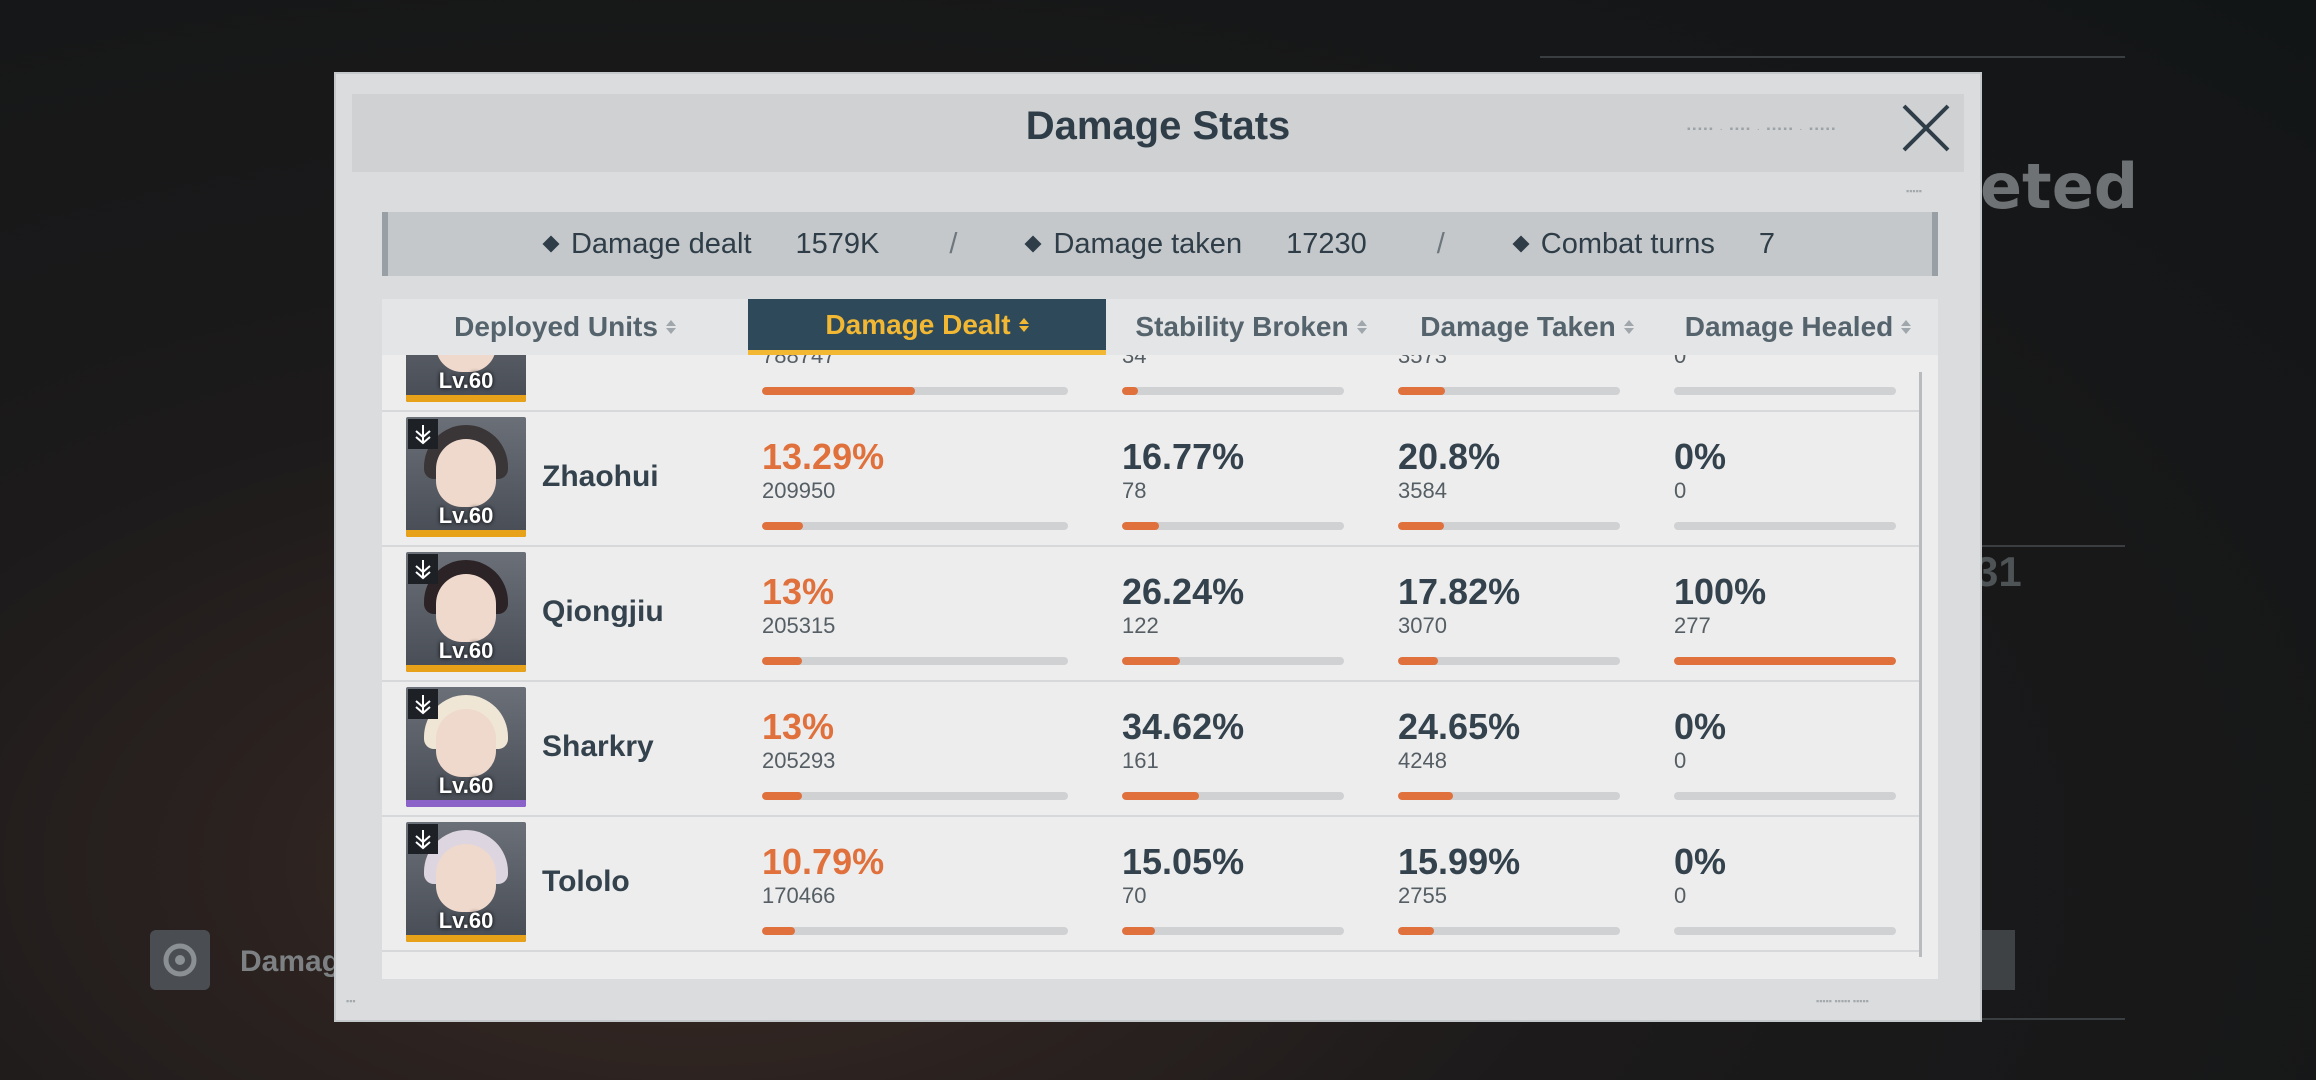  Describe the element at coordinates (1183, 861) in the screenshot. I see `stat-percent: 15.05%` at that location.